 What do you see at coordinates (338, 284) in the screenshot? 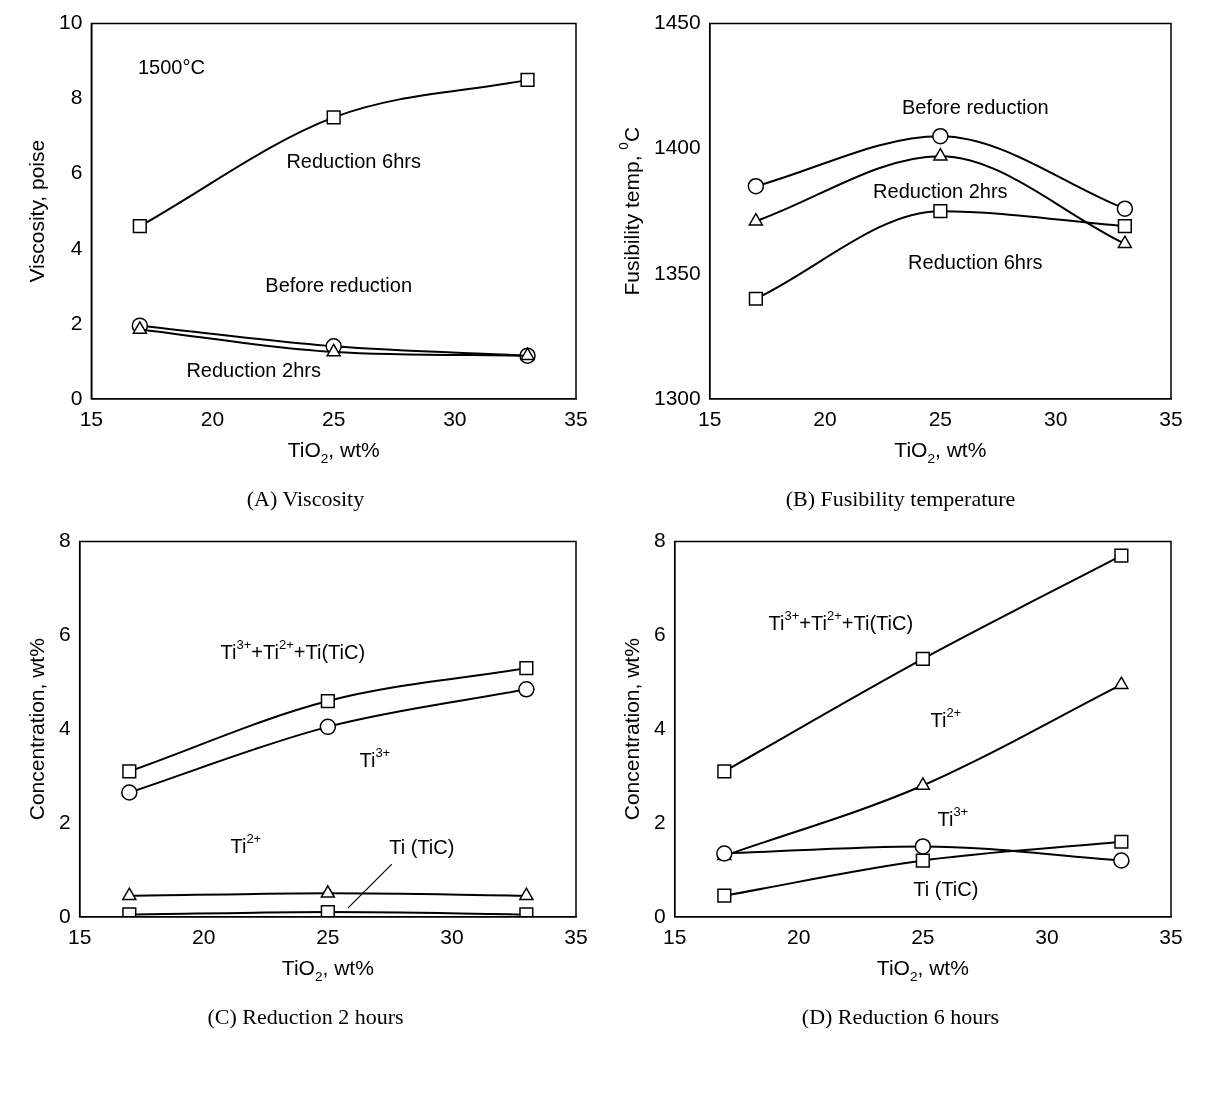
I see `text: Before reduction` at bounding box center [338, 284].